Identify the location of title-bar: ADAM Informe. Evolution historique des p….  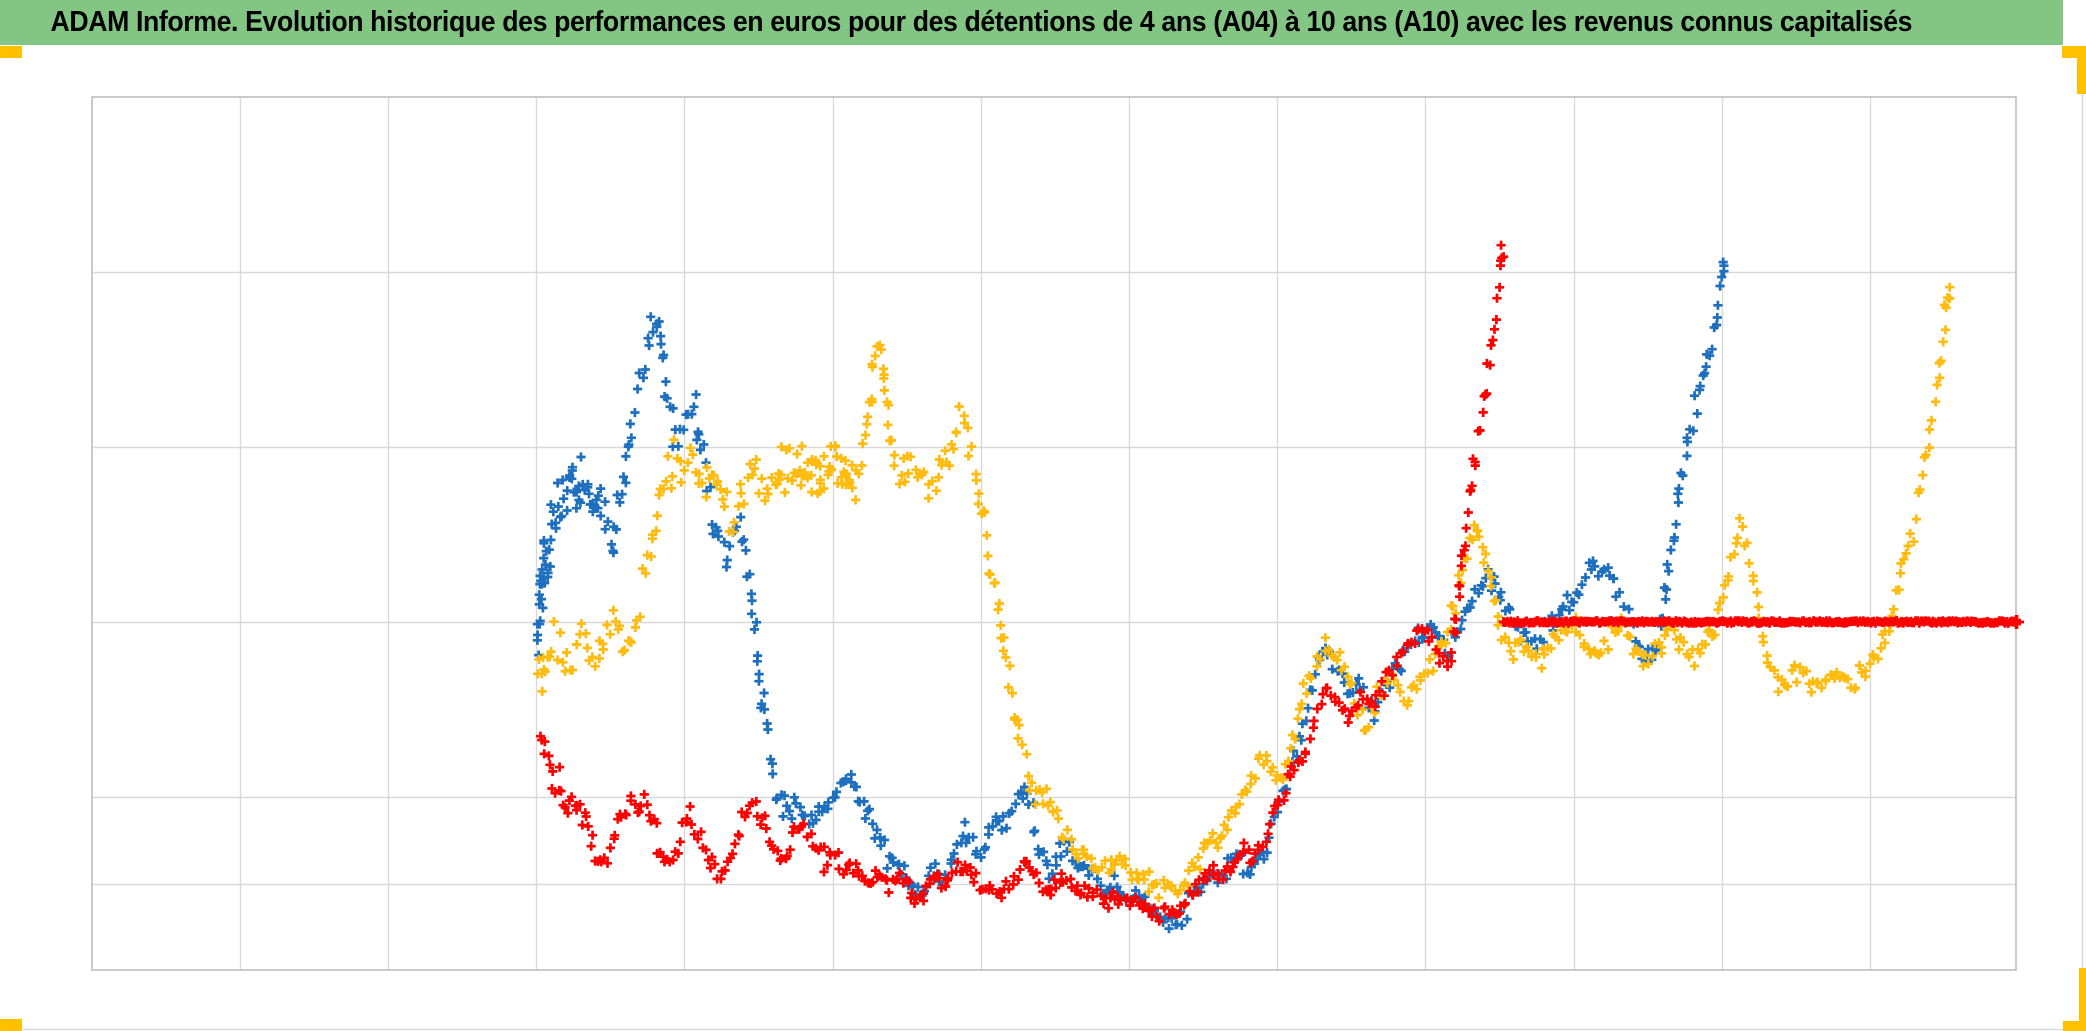
(1031, 22).